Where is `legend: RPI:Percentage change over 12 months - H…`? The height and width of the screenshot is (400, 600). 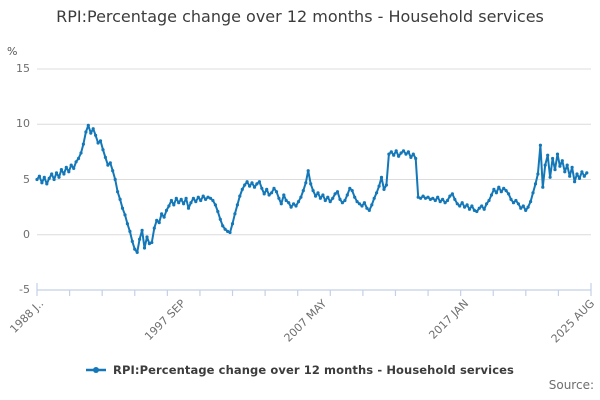
legend: RPI:Percentage change over 12 months - H… is located at coordinates (300, 370).